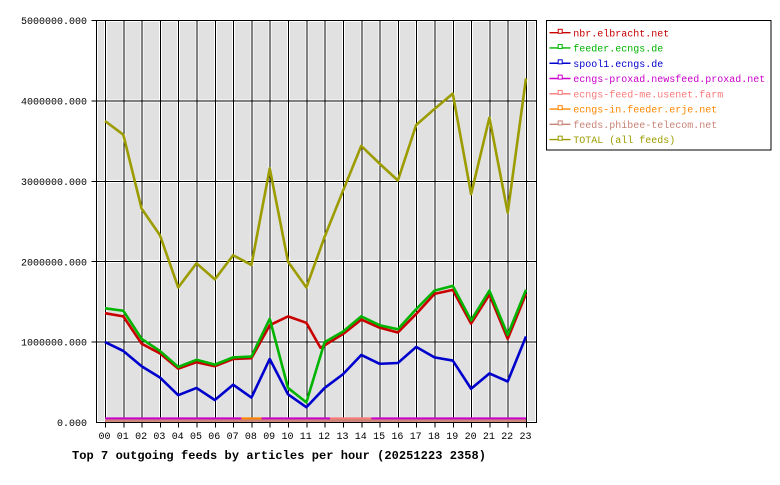  I want to click on svg-text: feeder.ecngs.de, so click(618, 50).